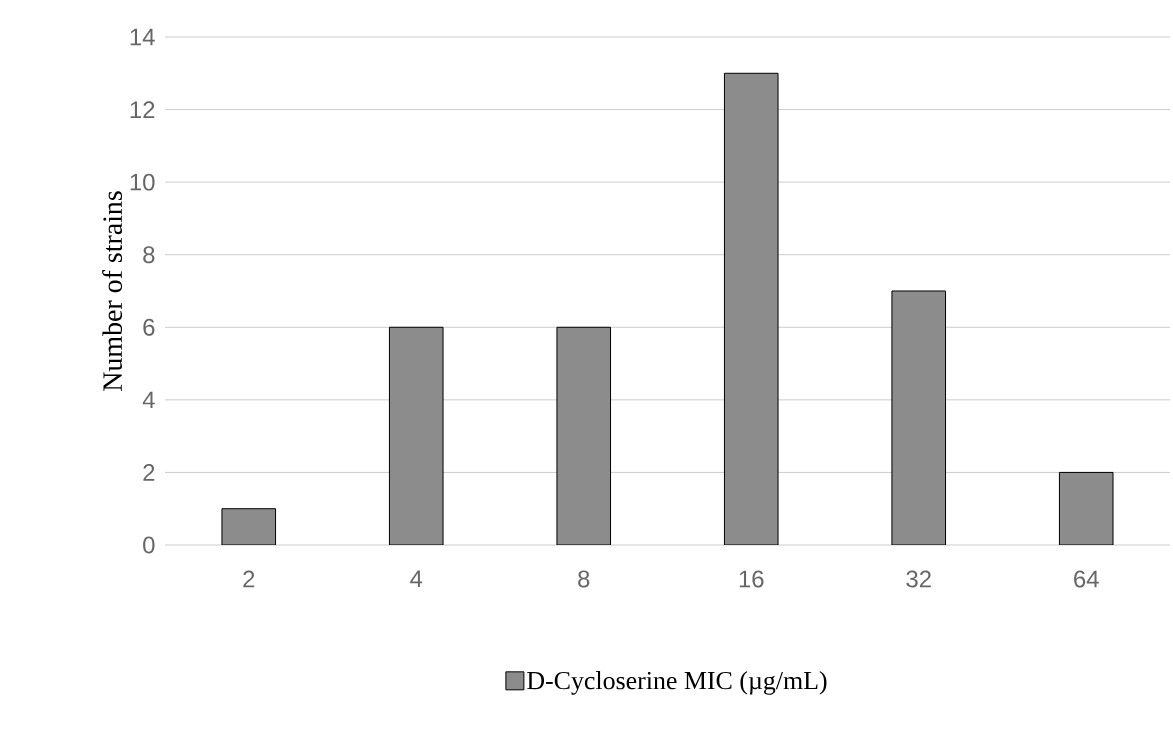  I want to click on y-tick-label: 8, so click(149, 255).